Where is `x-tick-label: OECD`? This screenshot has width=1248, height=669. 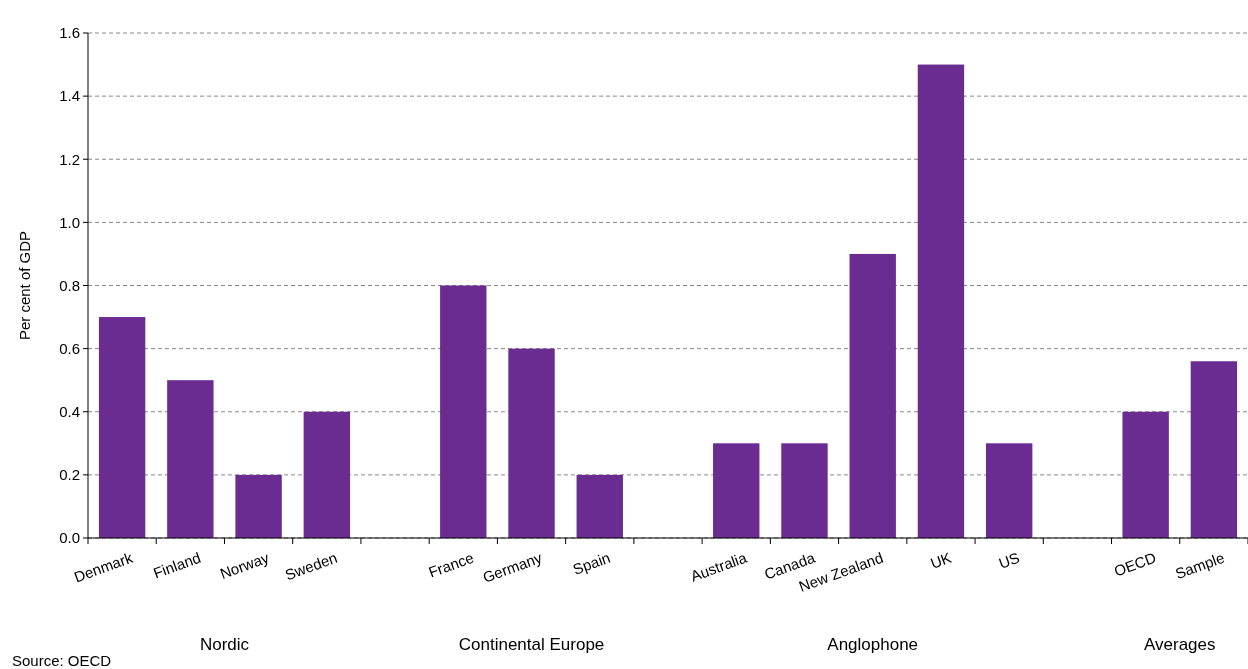
x-tick-label: OECD is located at coordinates (1135, 564).